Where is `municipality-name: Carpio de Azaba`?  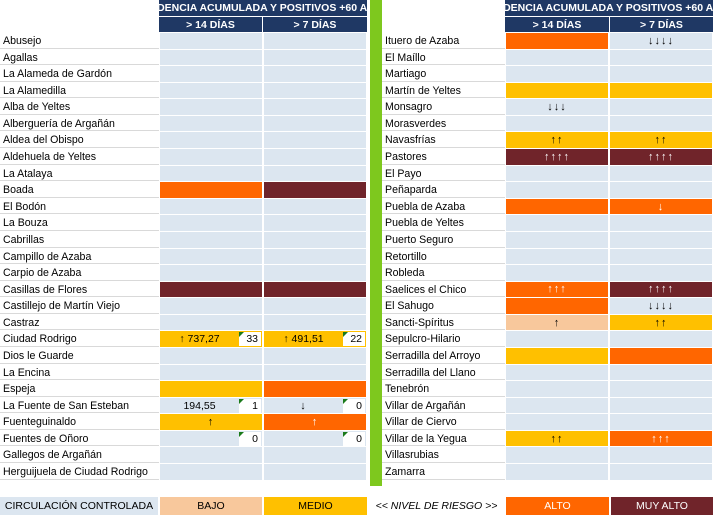
municipality-name: Carpio de Azaba is located at coordinates (79, 273).